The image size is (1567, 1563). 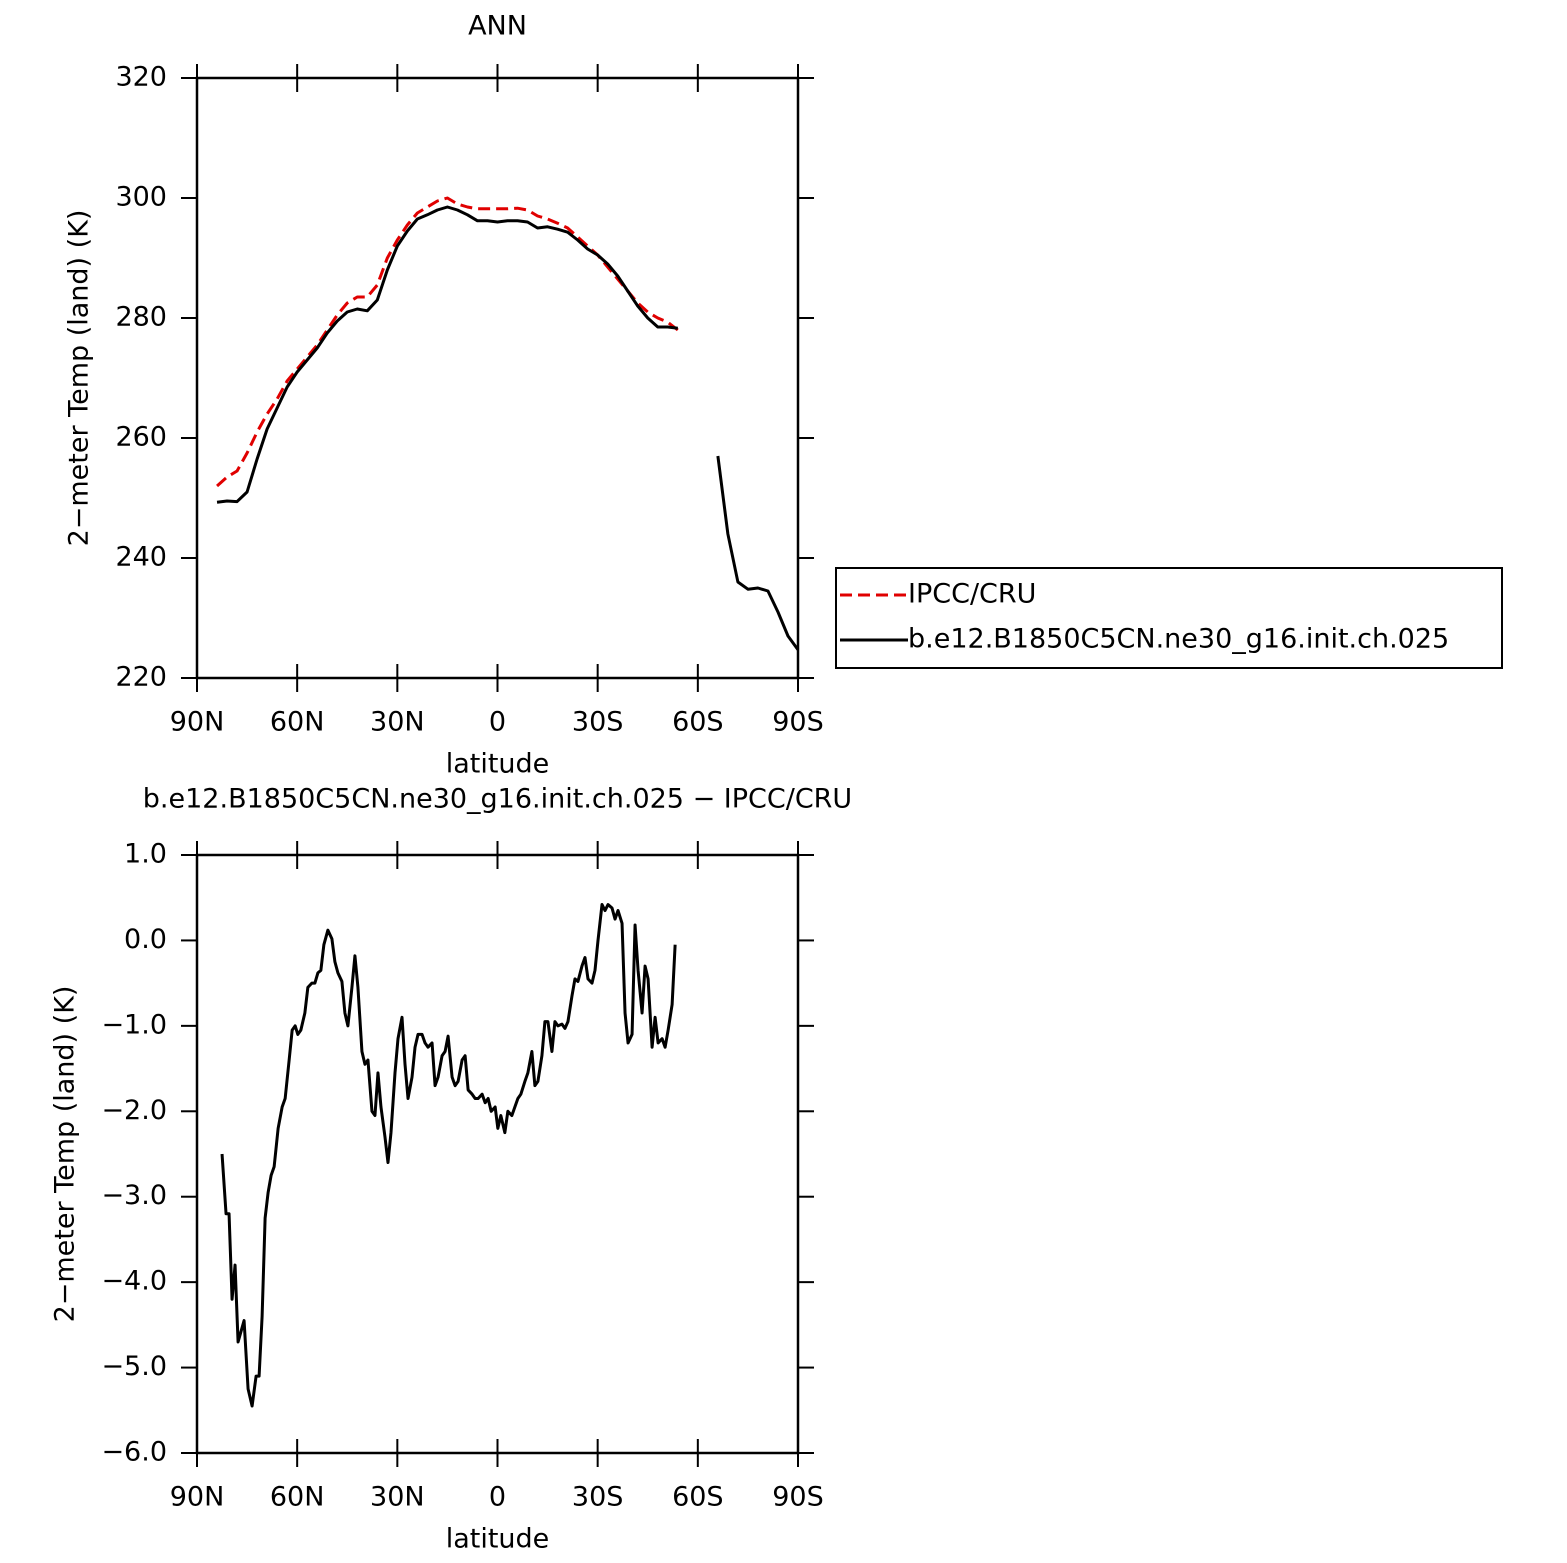 What do you see at coordinates (134, 1024) in the screenshot?
I see `y-tick-label: −1.0` at bounding box center [134, 1024].